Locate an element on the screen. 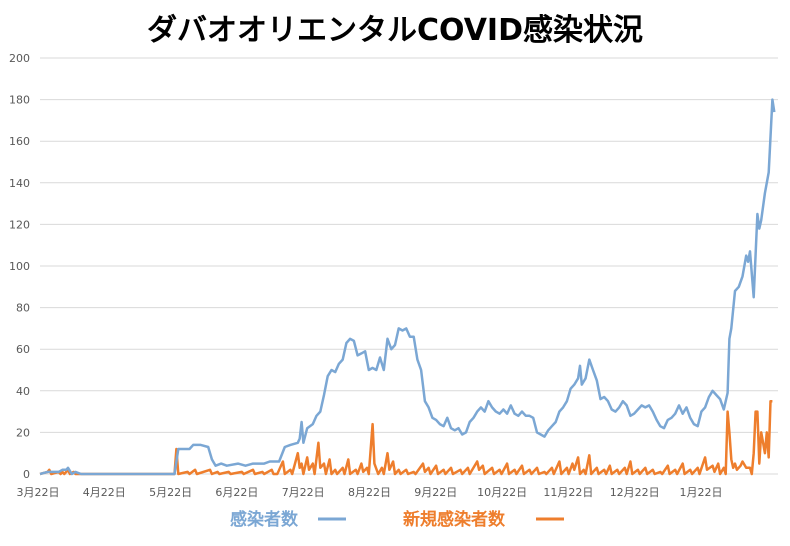 The width and height of the screenshot is (790, 546). x-tick-label: 8月22日 is located at coordinates (369, 492).